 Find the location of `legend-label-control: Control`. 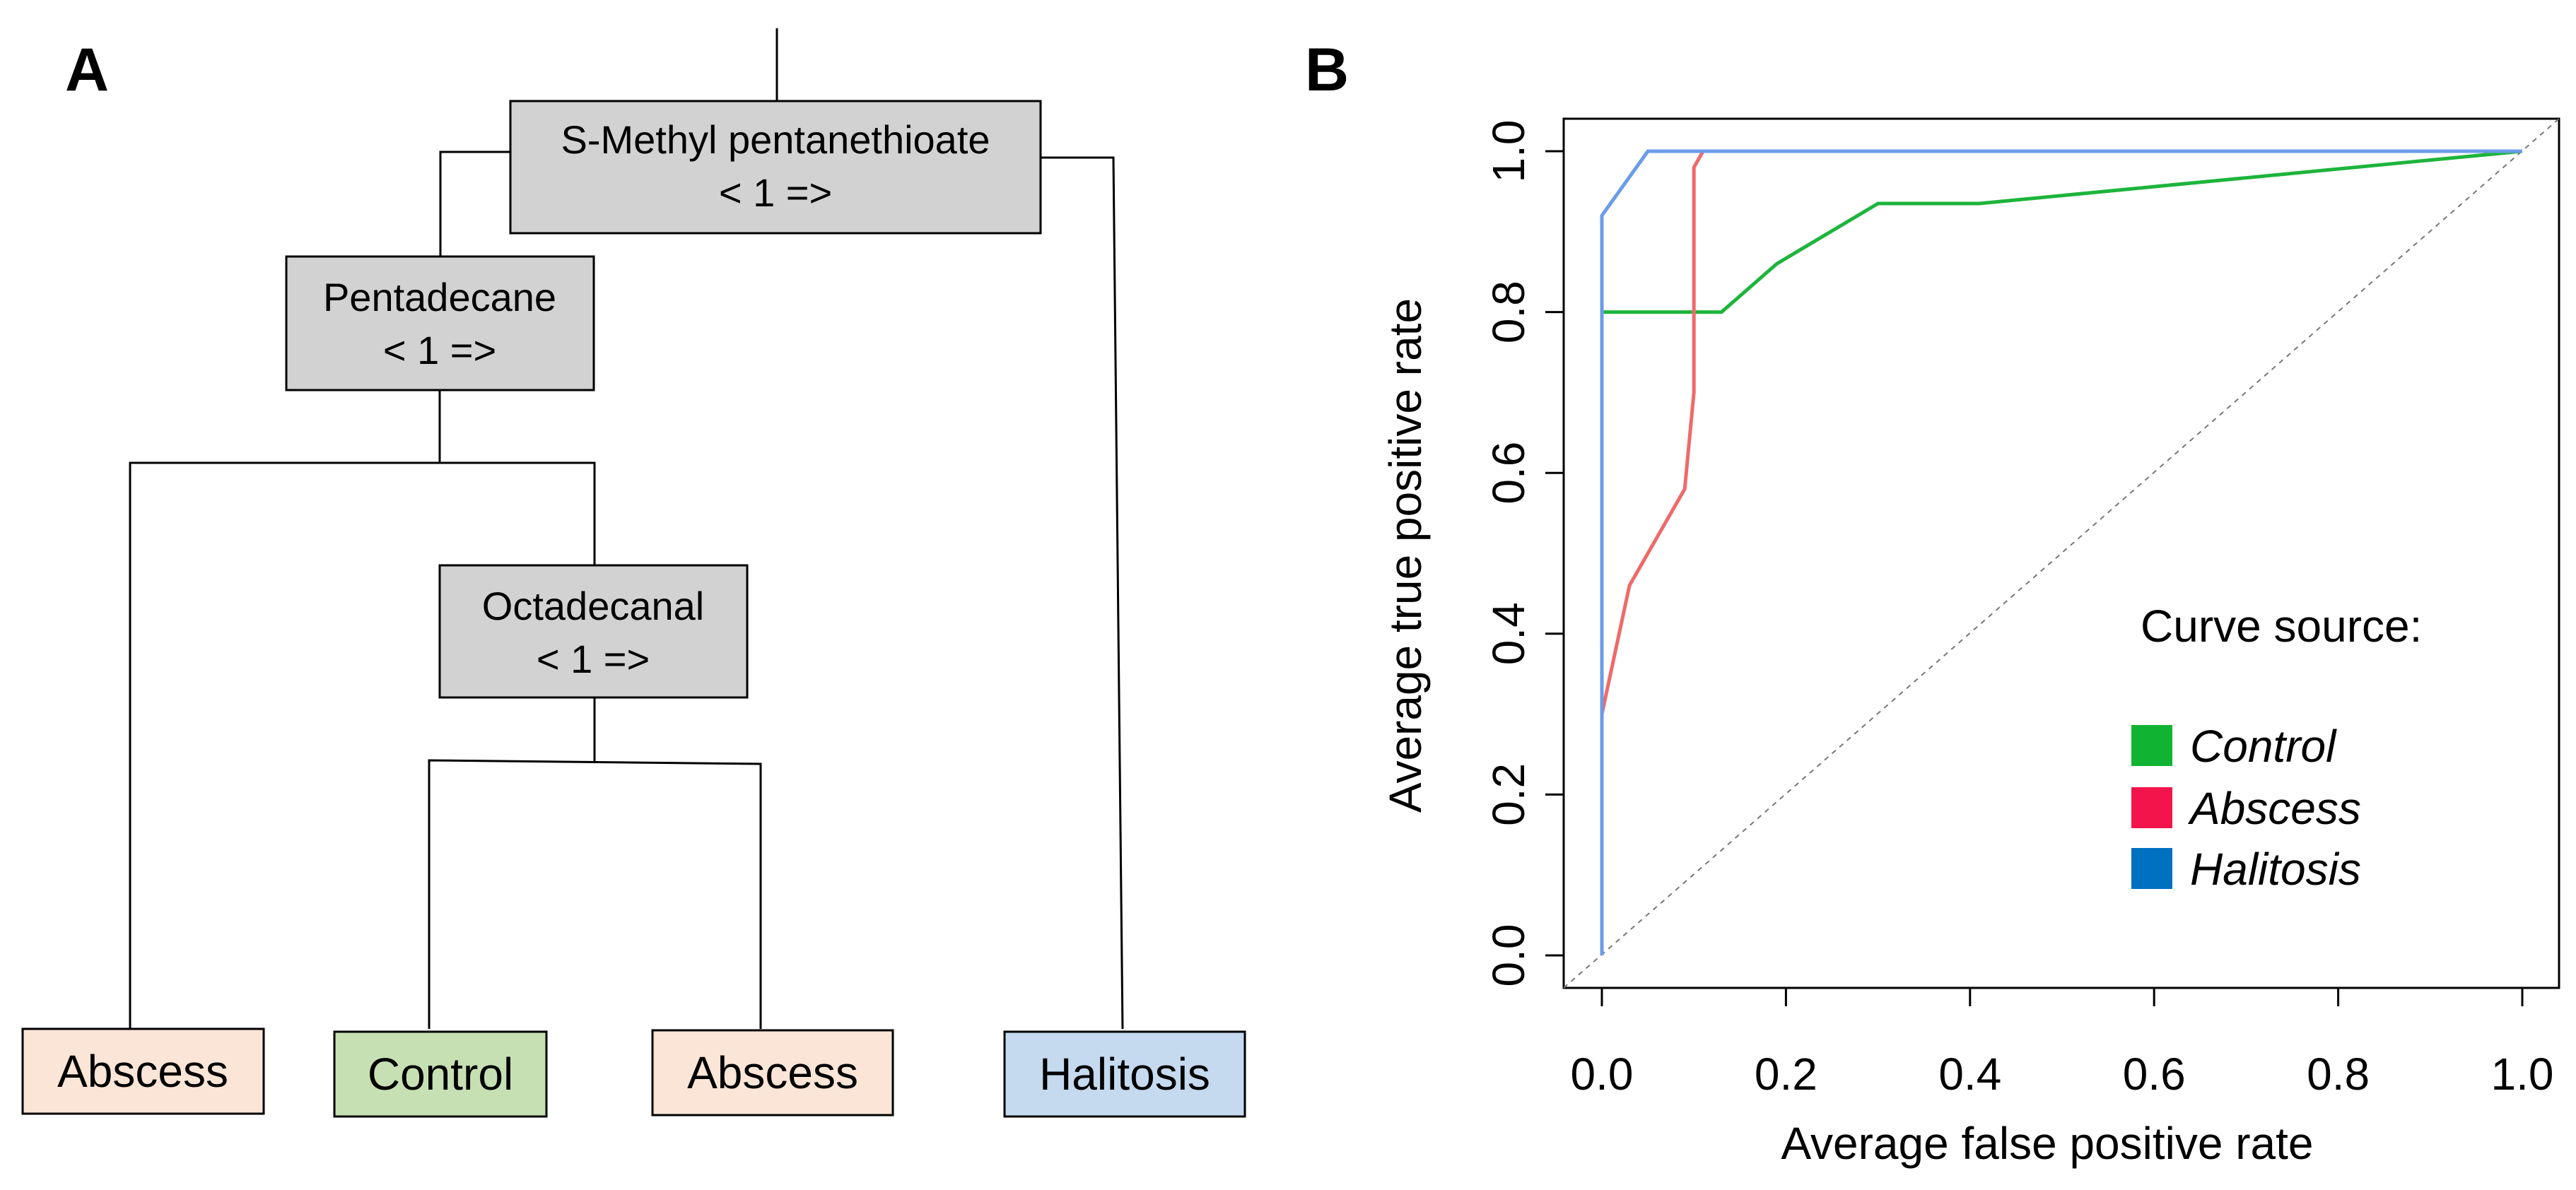

legend-label-control: Control is located at coordinates (2263, 747).